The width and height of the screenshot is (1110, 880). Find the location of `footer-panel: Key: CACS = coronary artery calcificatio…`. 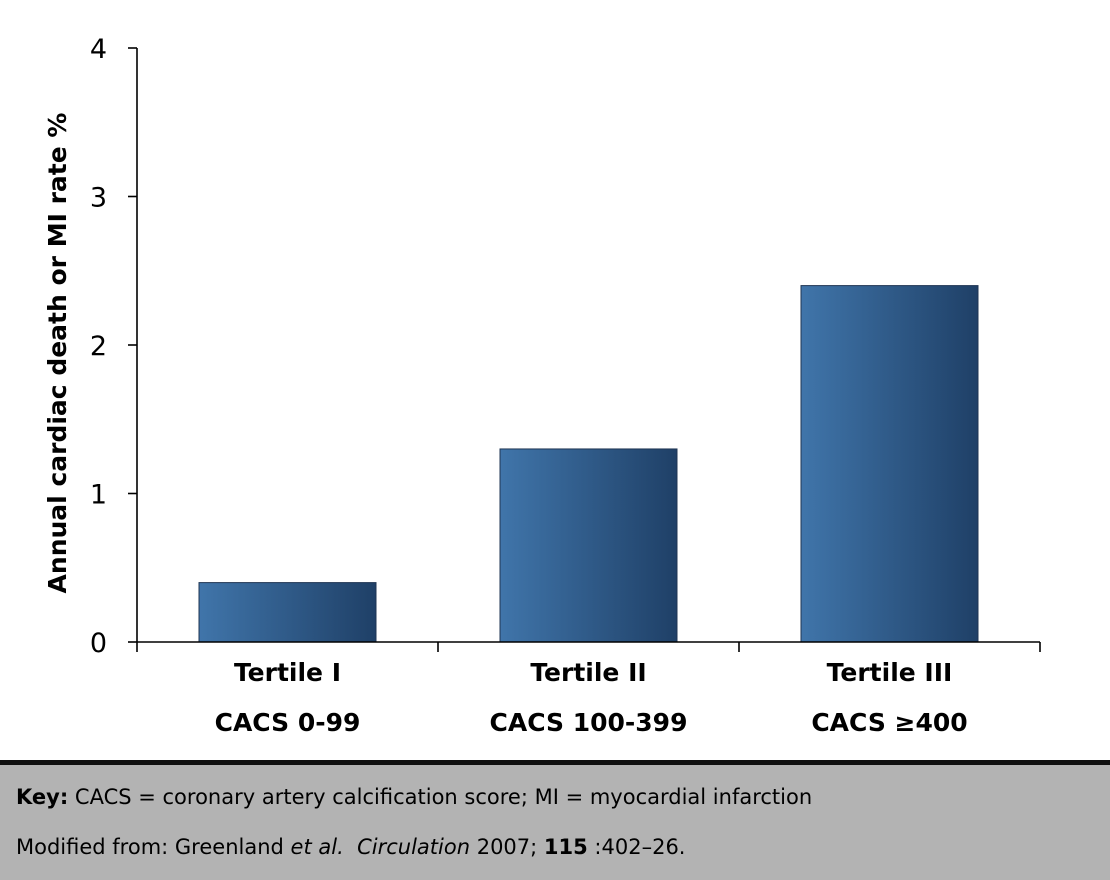

footer-panel: Key: CACS = coronary artery calcificatio… is located at coordinates (555, 820).